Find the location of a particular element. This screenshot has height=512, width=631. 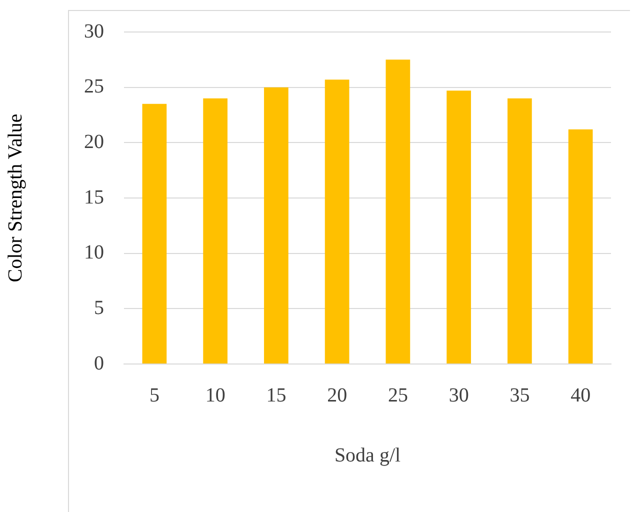

y-tick-label: 15 is located at coordinates (94, 197).